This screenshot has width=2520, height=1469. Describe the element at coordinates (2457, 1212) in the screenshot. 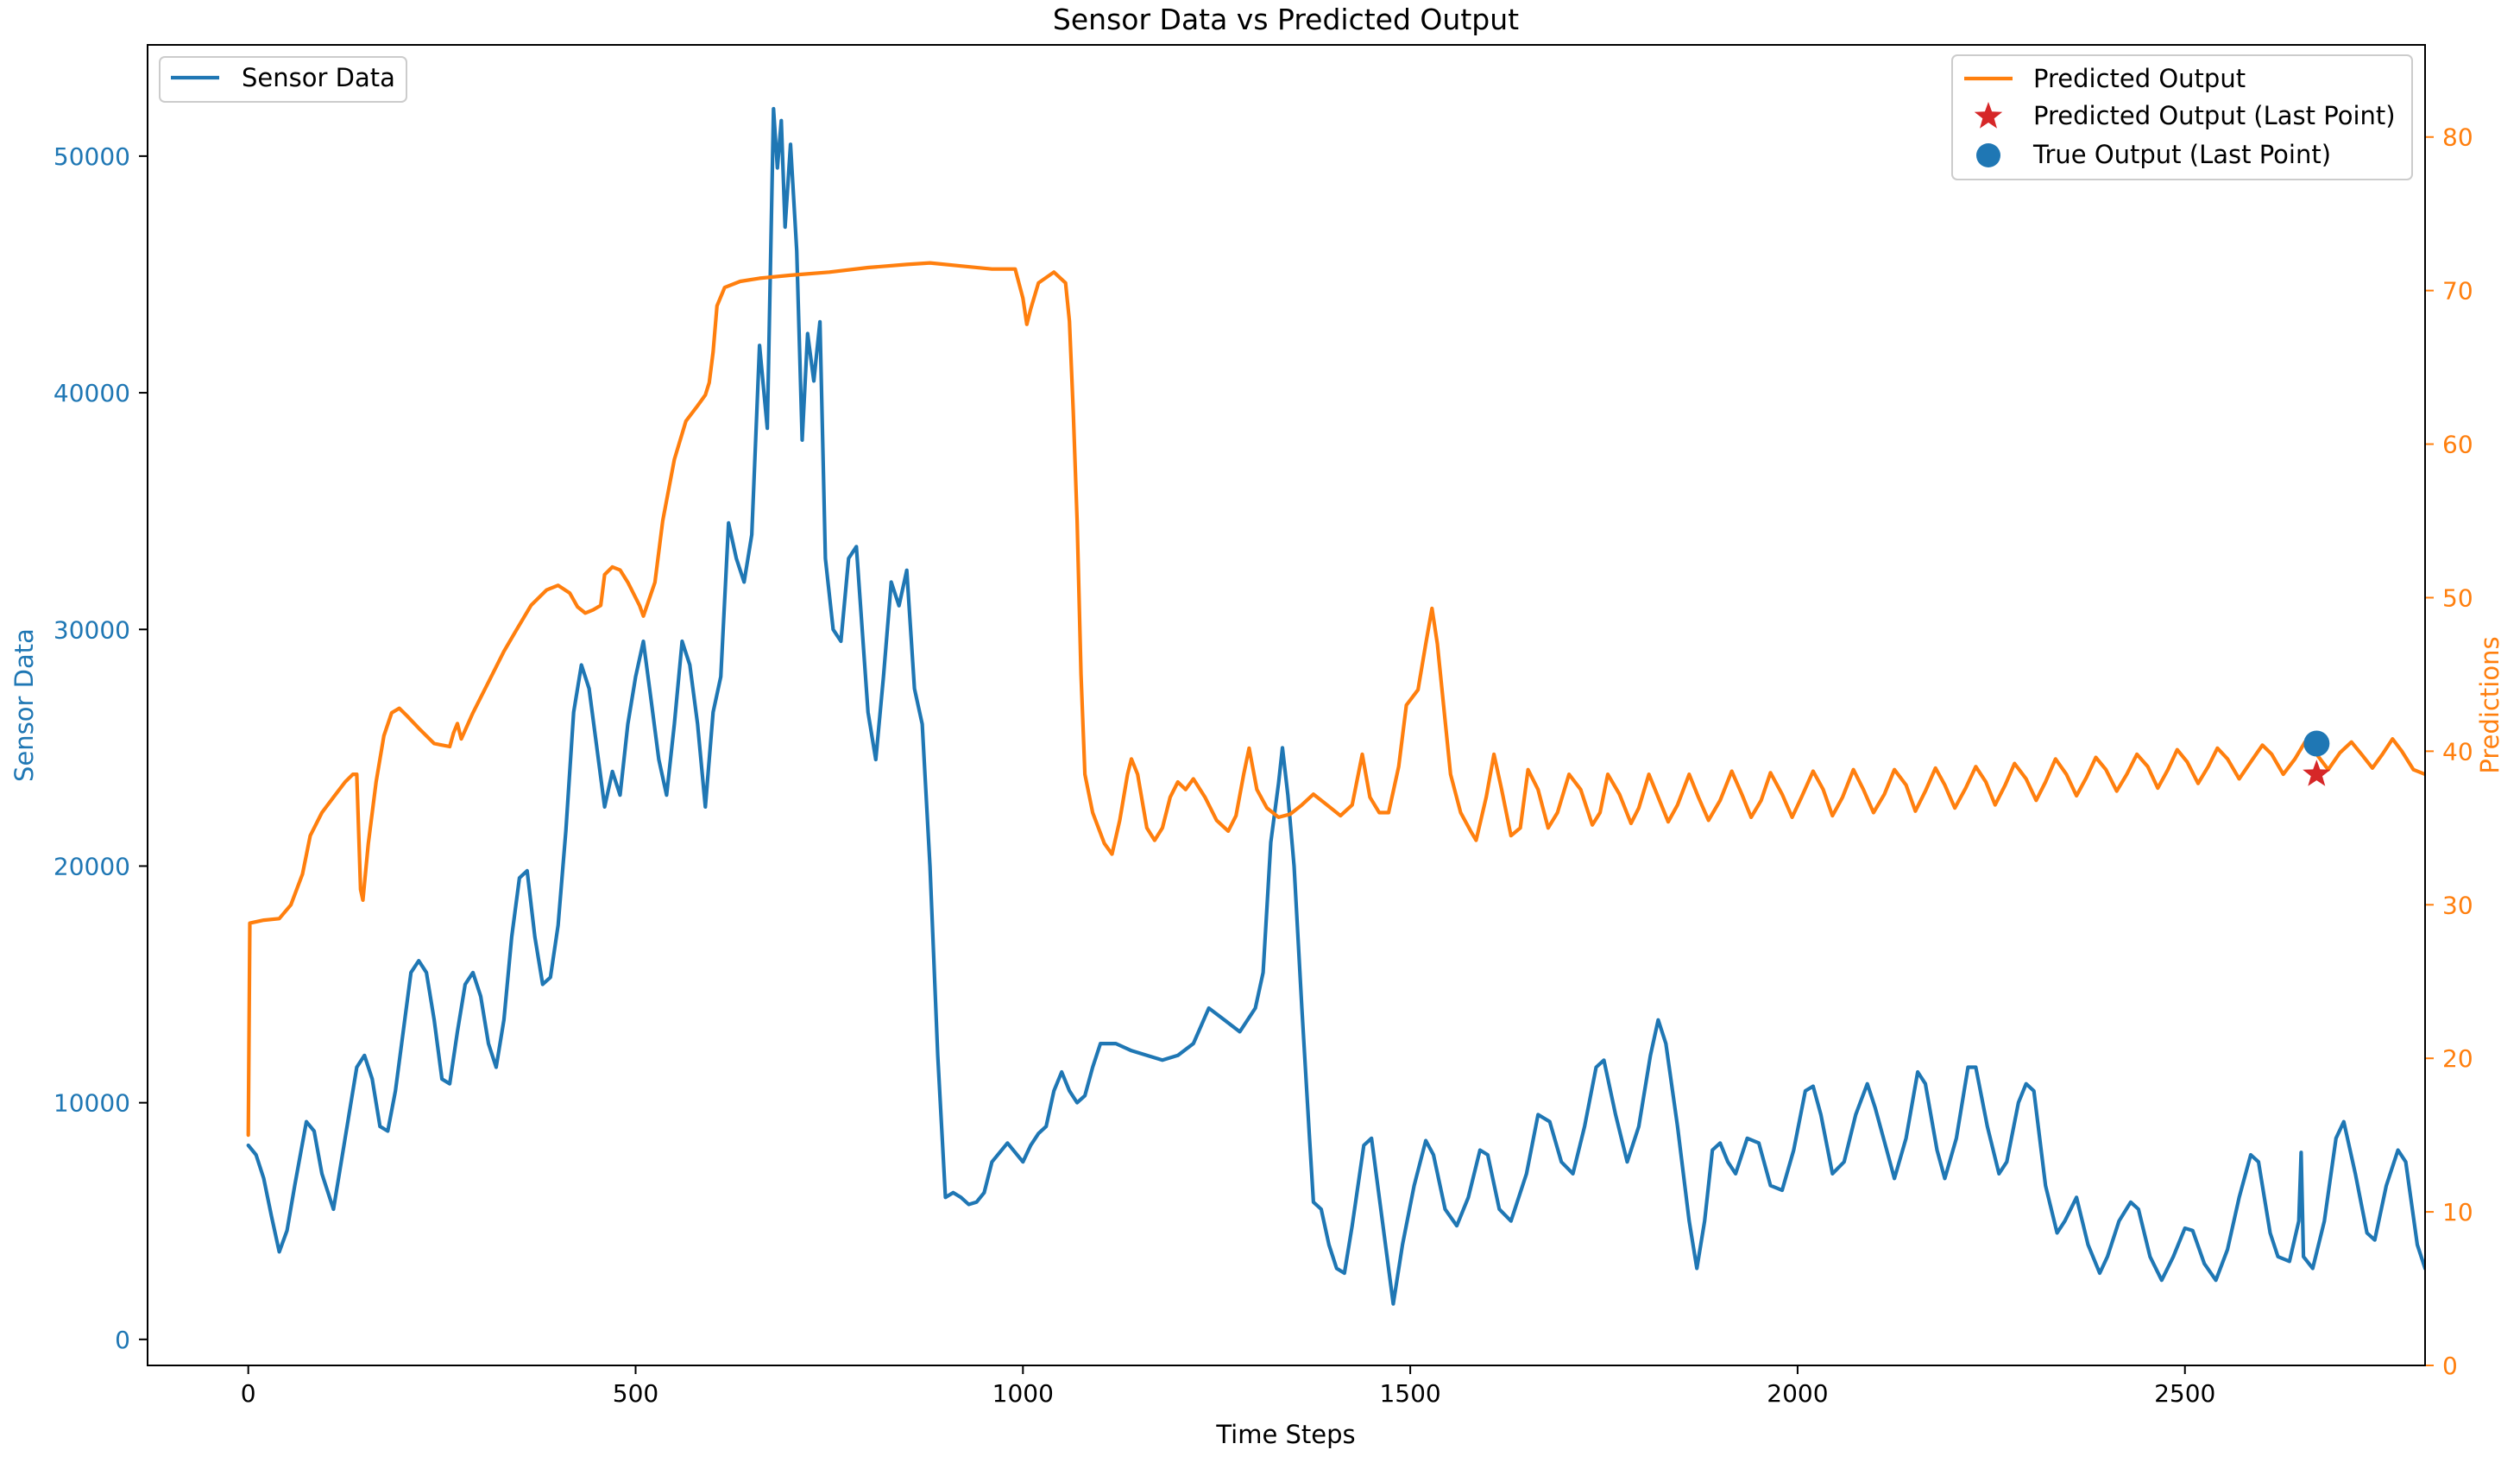

I see `y-right-tick-label: 10` at that location.